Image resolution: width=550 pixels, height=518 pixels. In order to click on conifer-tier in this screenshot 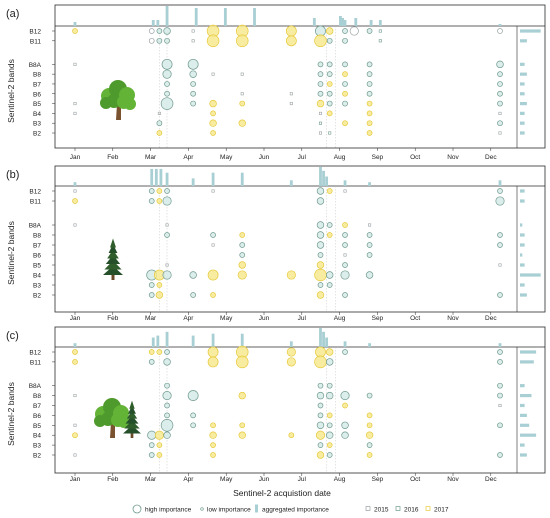, I will do `click(132, 429)`.